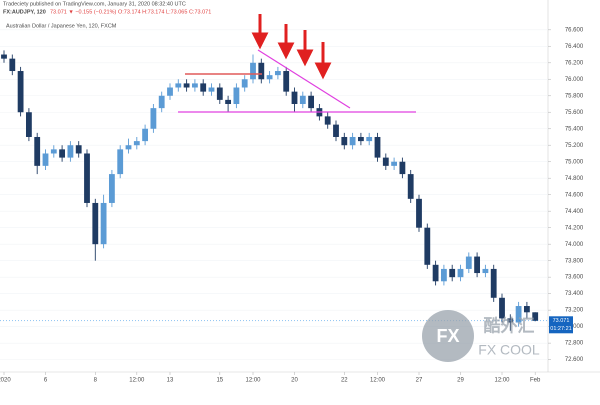 This screenshot has height=405, width=600. Describe the element at coordinates (24, 12) in the screenshot. I see `symbol: FX:AUDJPY, 120` at that location.